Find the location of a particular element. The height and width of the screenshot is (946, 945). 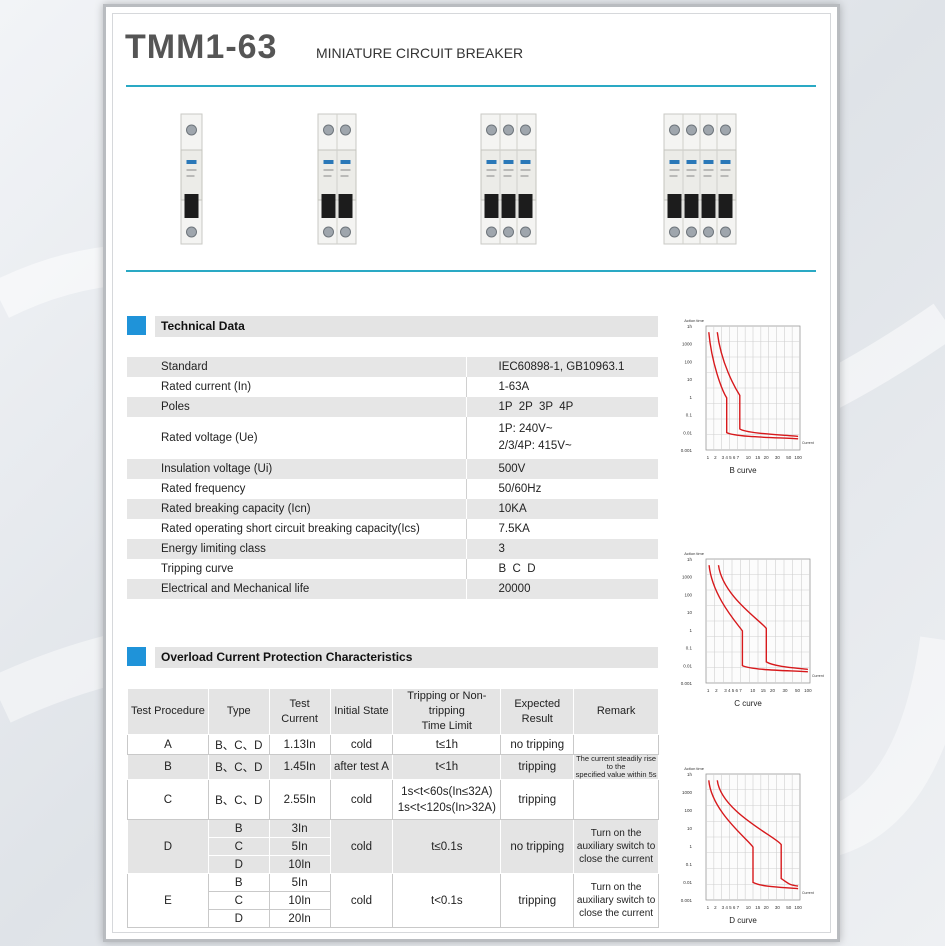

curve-caption: C curve is located at coordinates (748, 703).